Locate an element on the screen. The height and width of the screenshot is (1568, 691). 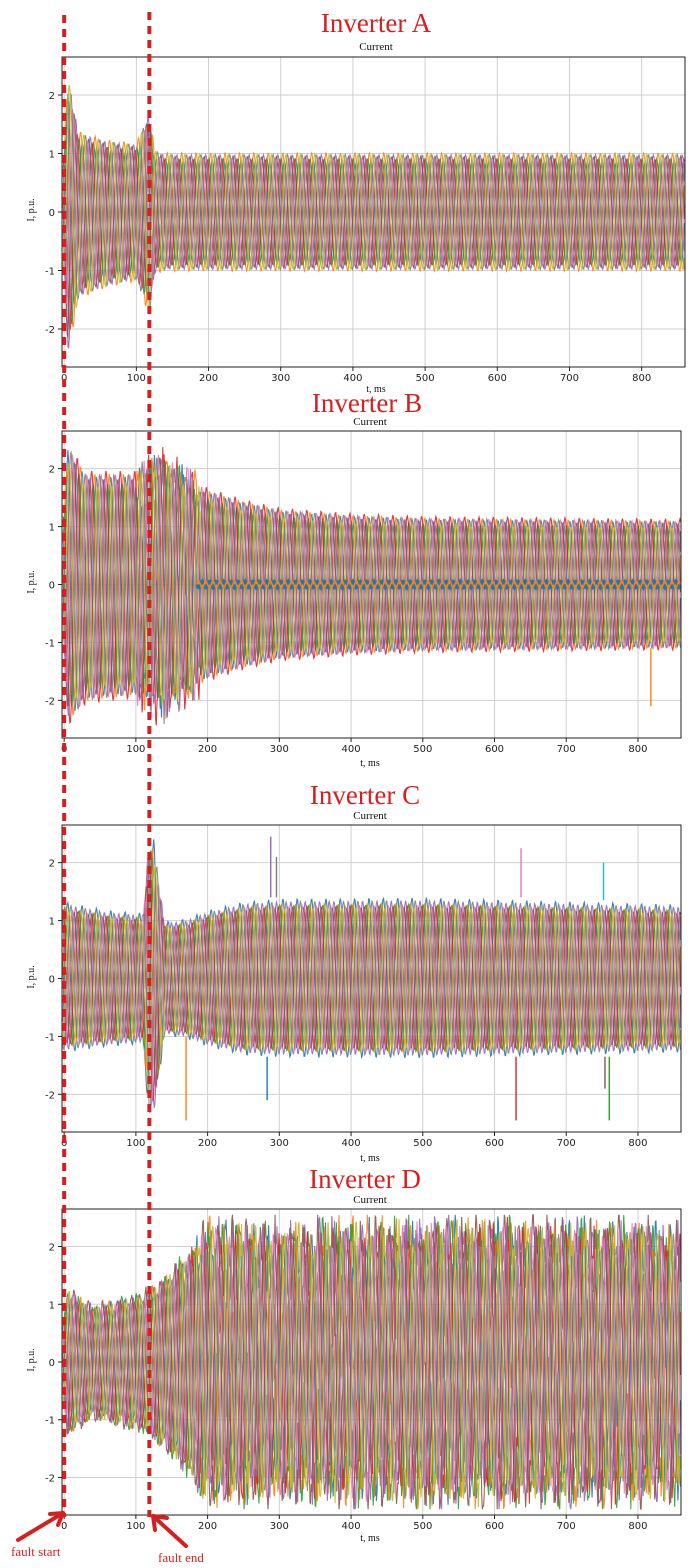
panel-b-ytick-label: 1 is located at coordinates (52, 528).